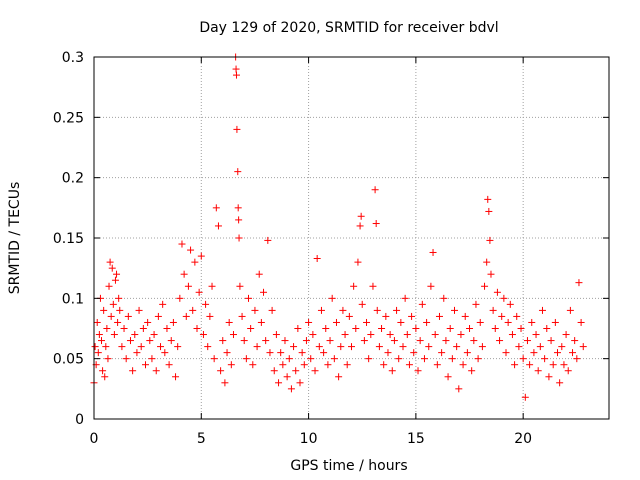 This screenshot has width=640, height=480. I want to click on y-tick-label: 0.3, so click(73, 58).